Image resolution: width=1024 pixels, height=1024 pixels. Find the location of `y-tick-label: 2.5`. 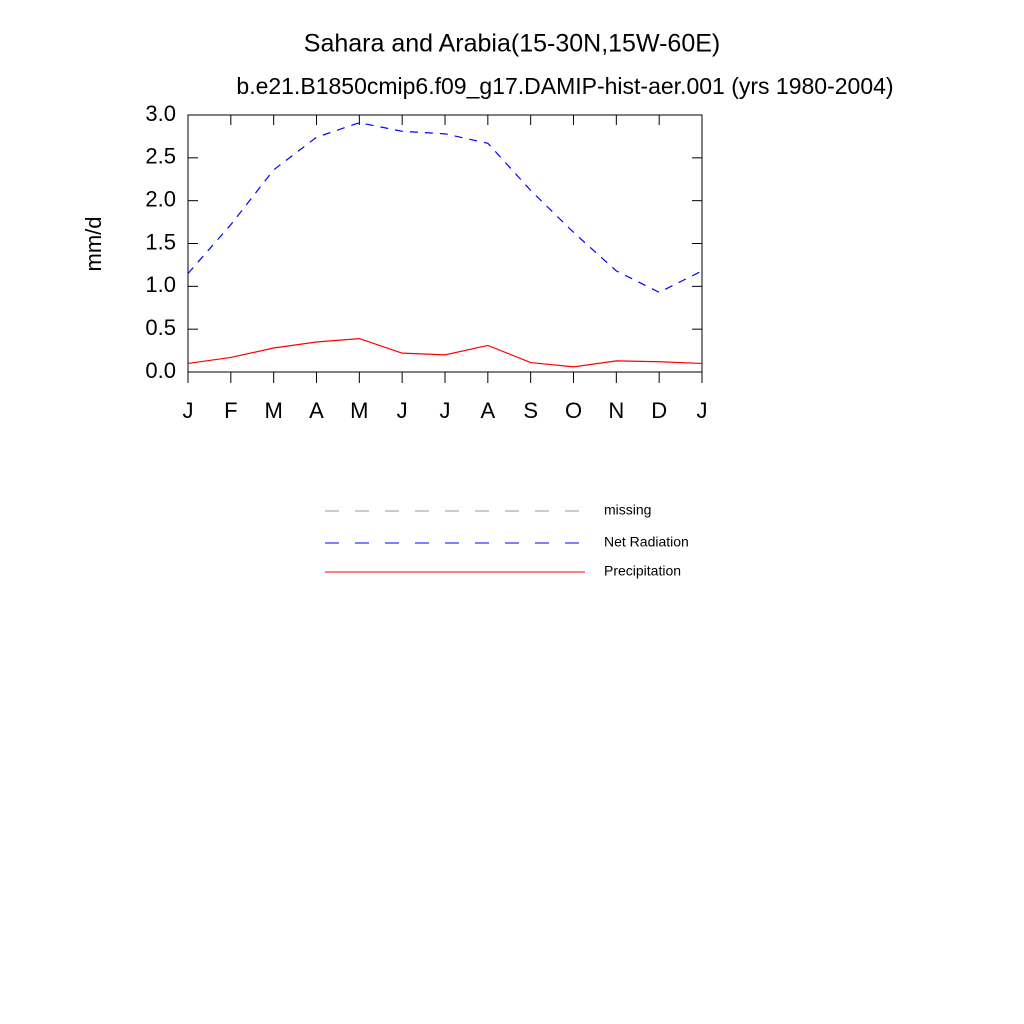

y-tick-label: 2.5 is located at coordinates (160, 156).